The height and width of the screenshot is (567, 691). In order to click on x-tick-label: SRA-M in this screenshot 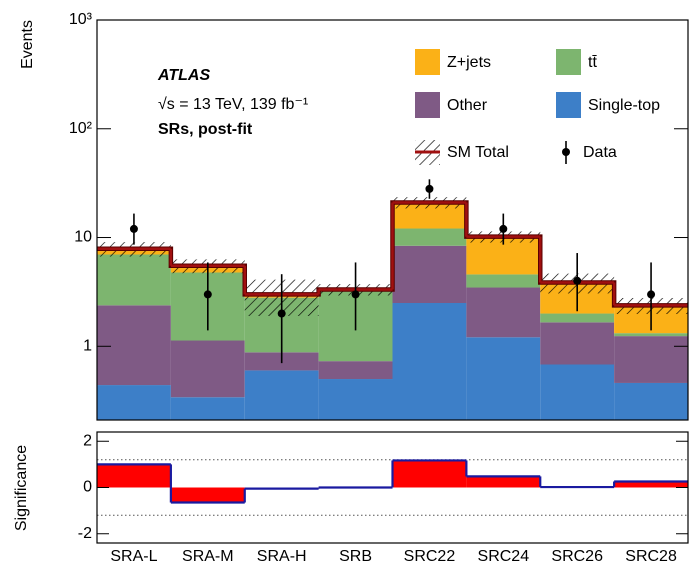, I will do `click(208, 556)`.